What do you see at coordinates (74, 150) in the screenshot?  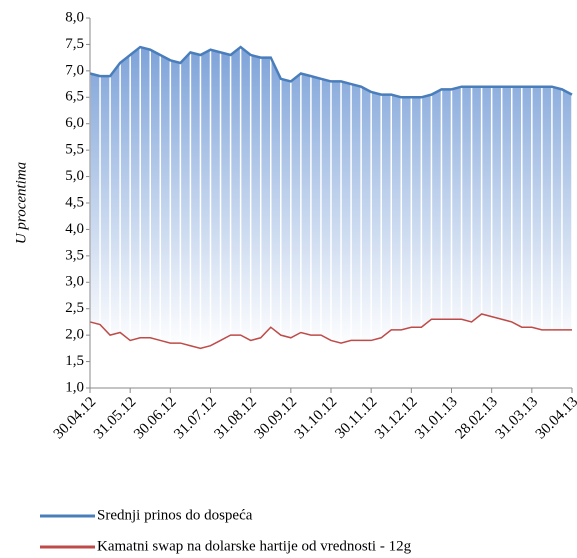 I see `y-tick-label: 5,5` at bounding box center [74, 150].